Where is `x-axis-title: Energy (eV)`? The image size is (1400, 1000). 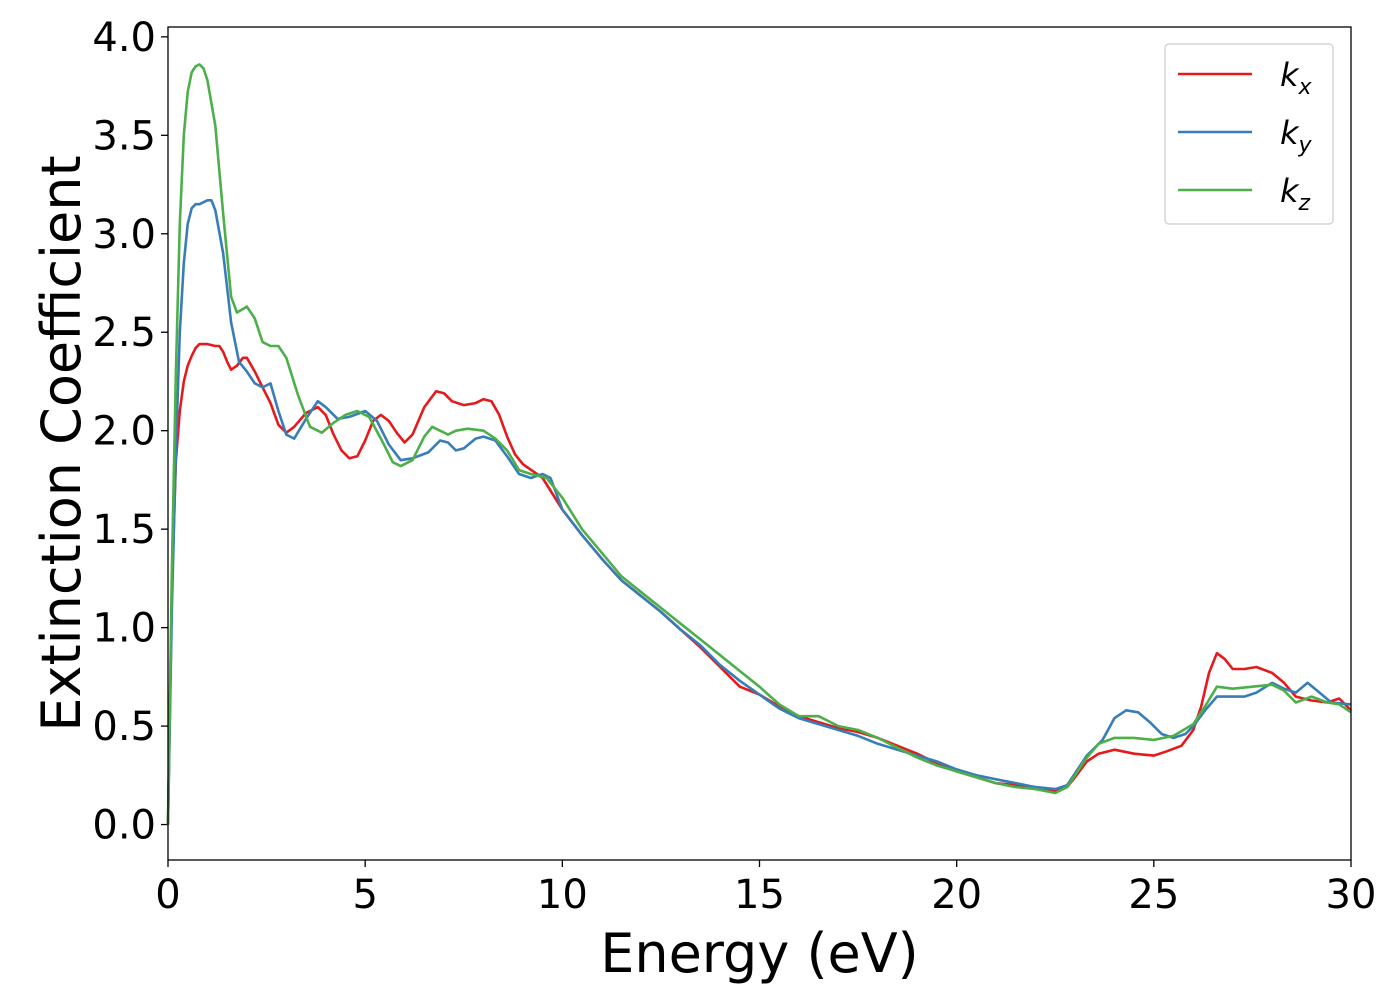
x-axis-title: Energy (eV) is located at coordinates (759, 953).